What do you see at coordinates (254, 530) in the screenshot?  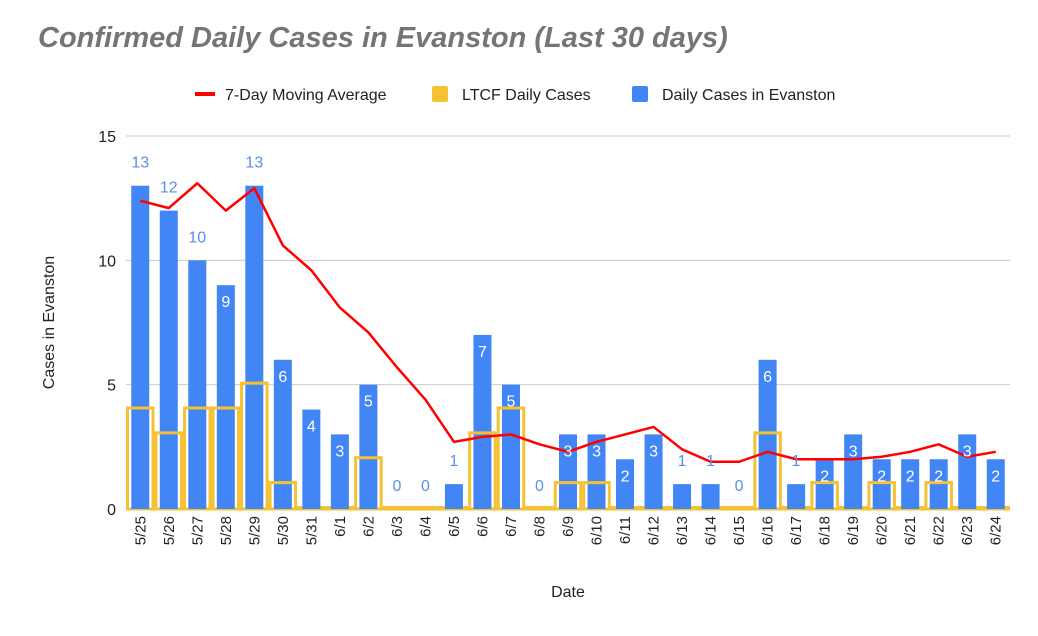 I see `x-tick-label: 5/29` at bounding box center [254, 530].